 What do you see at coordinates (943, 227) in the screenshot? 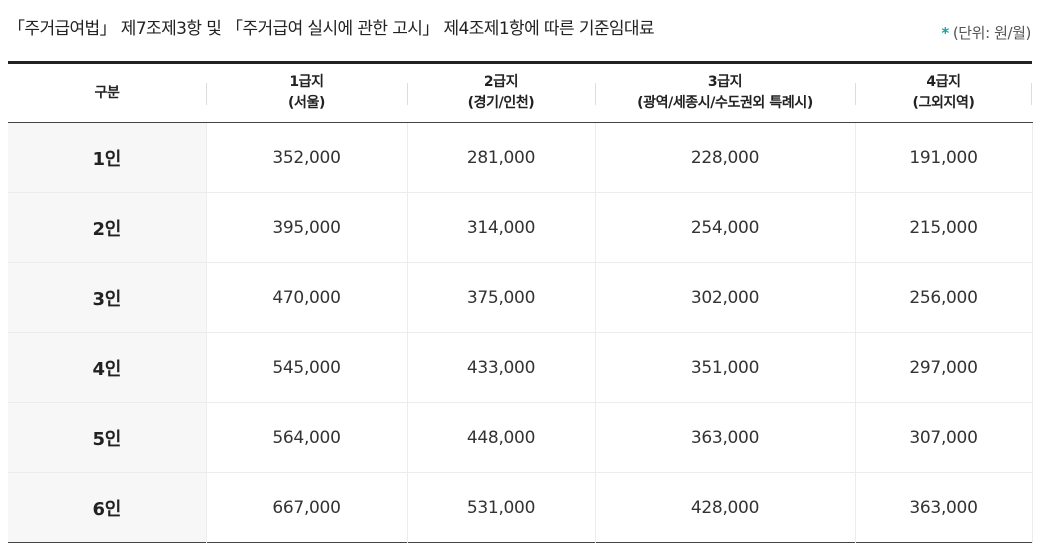
I see `table-cell: 215,000` at bounding box center [943, 227].